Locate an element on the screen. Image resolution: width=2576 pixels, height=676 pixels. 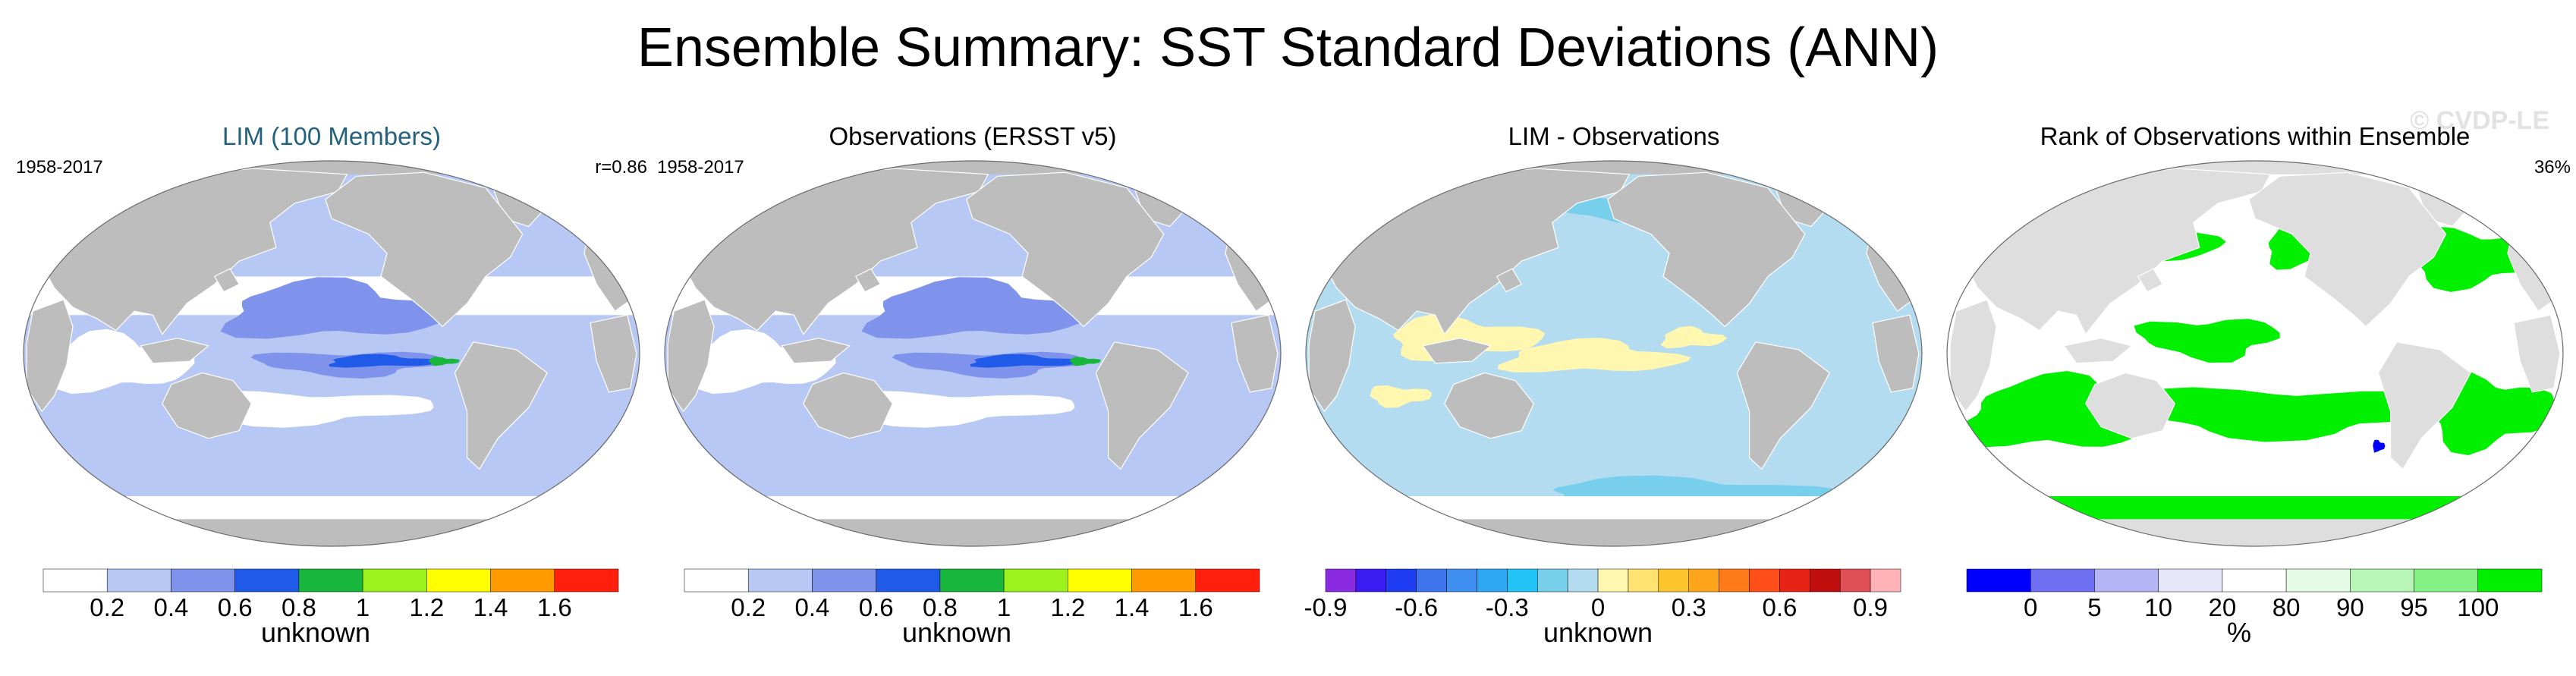
colorbar-tick-label: 100 is located at coordinates (2478, 607).